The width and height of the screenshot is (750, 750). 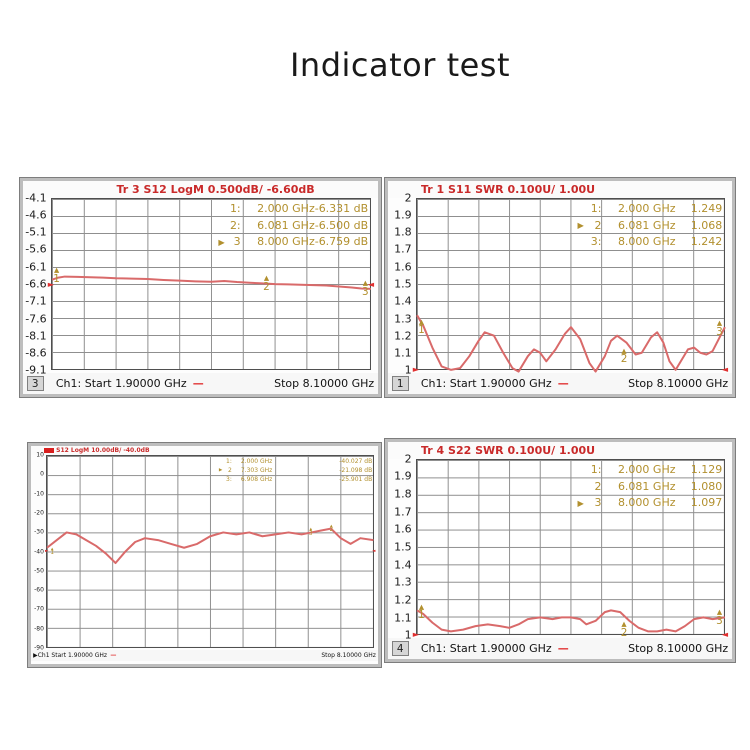 I want to click on y-tick-label: -7.1, so click(x=36, y=301).